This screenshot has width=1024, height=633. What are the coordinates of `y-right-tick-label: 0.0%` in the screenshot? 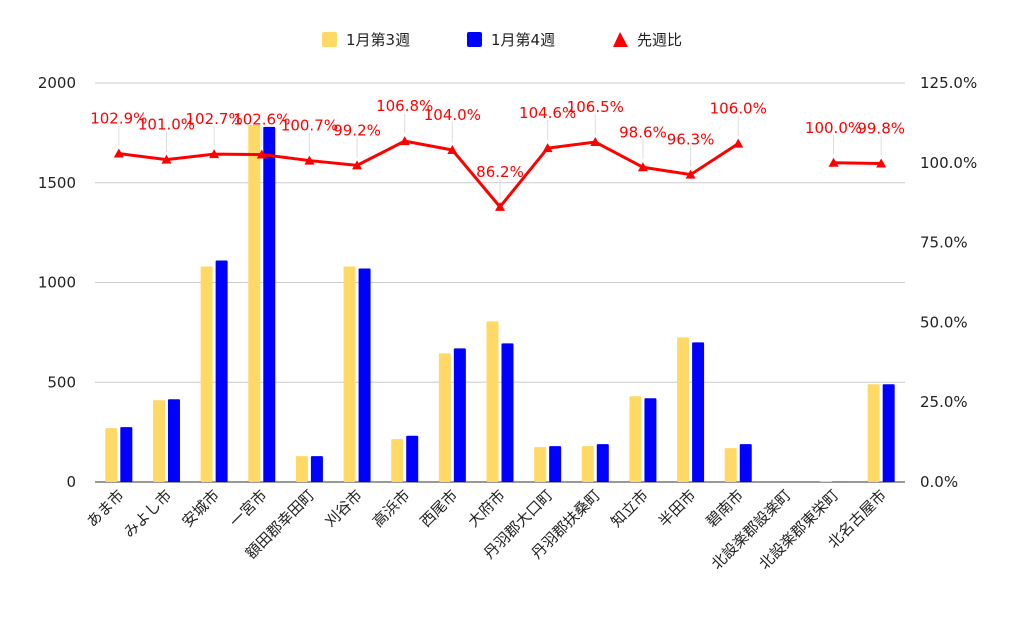 It's located at (939, 482).